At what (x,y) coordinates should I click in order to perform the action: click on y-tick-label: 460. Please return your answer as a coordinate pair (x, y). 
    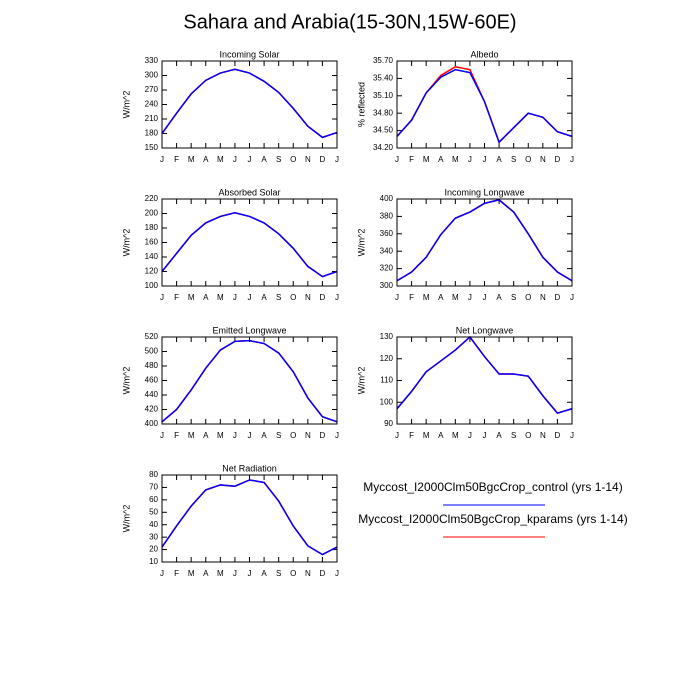
    Looking at the image, I should click on (152, 380).